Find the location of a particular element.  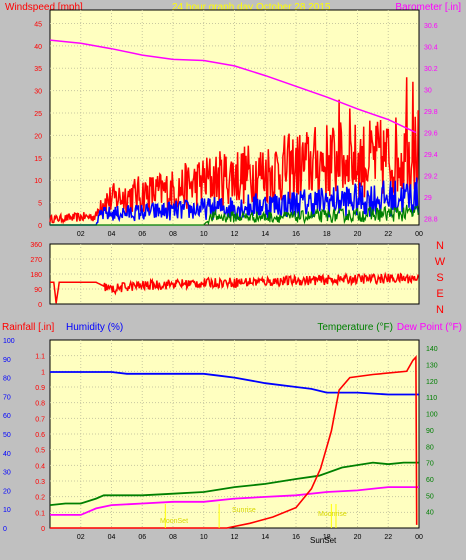

x-tick-label: 02 is located at coordinates (81, 537).